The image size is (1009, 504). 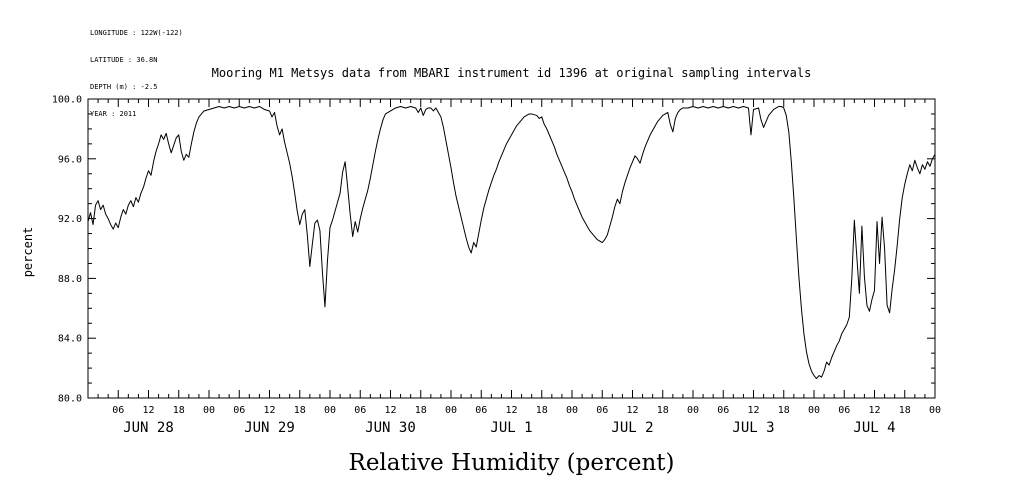 What do you see at coordinates (70, 159) in the screenshot?
I see `y-tick-label: 96.0` at bounding box center [70, 159].